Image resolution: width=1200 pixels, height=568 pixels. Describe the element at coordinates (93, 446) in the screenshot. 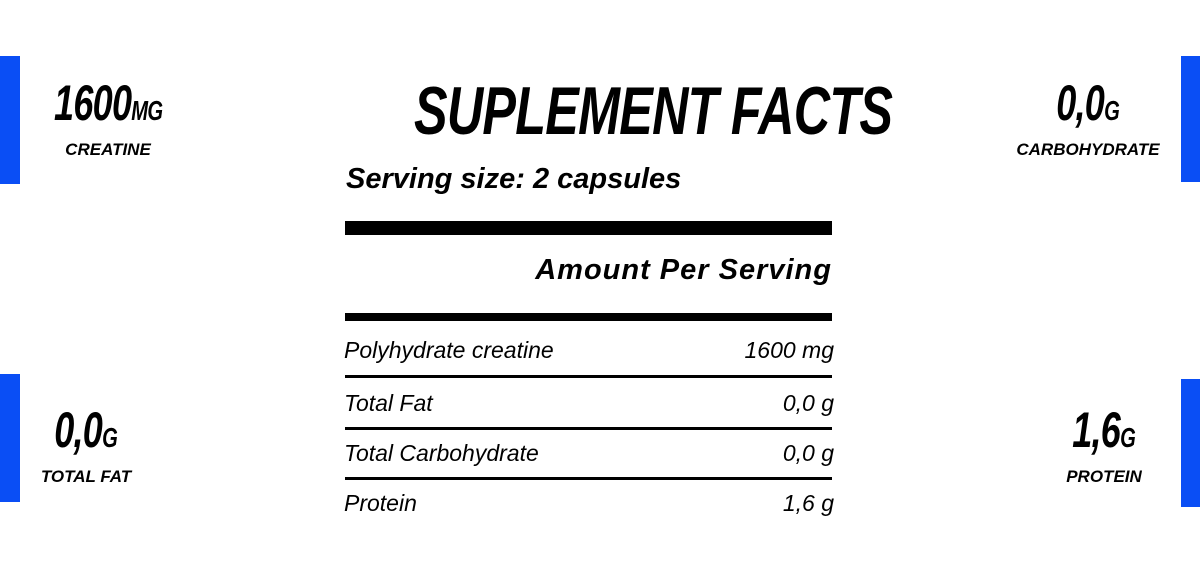

I see `stat-fat: 0,0G TOTAL FAT` at that location.